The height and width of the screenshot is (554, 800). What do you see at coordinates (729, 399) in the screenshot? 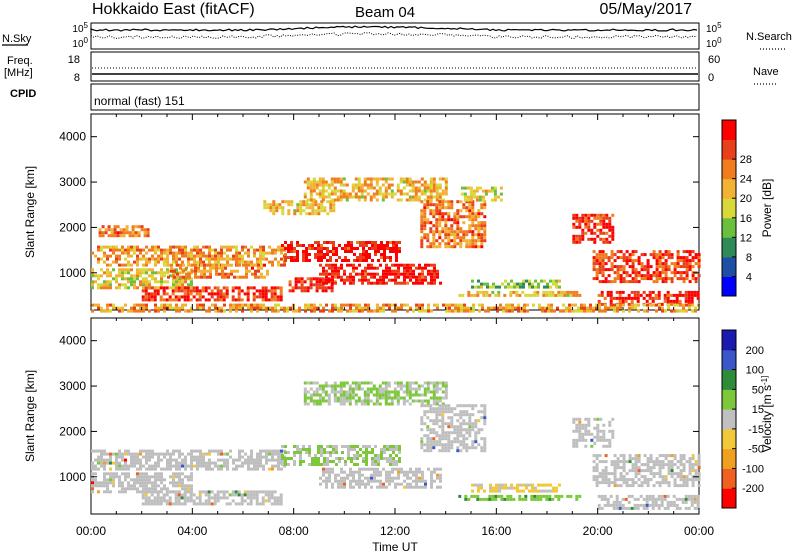
I see `colorbar-swatch` at bounding box center [729, 399].